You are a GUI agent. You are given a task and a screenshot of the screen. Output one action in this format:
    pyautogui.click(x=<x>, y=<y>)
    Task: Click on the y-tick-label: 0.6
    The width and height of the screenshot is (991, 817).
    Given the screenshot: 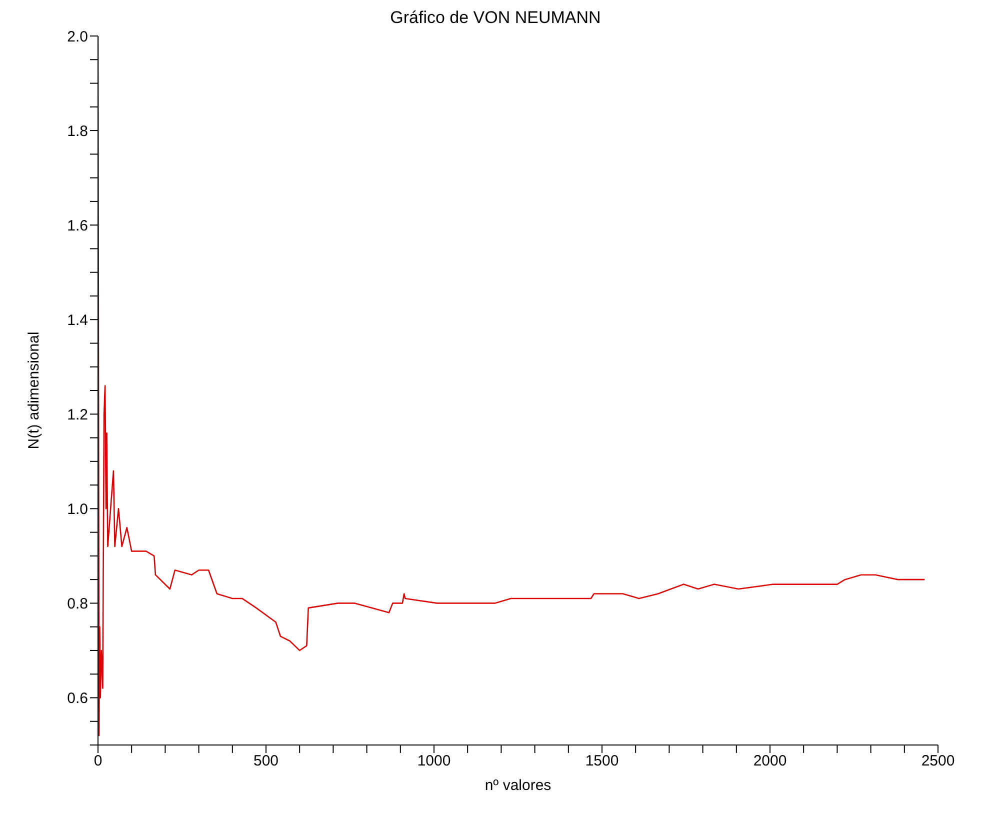 What is the action you would take?
    pyautogui.click(x=77, y=699)
    